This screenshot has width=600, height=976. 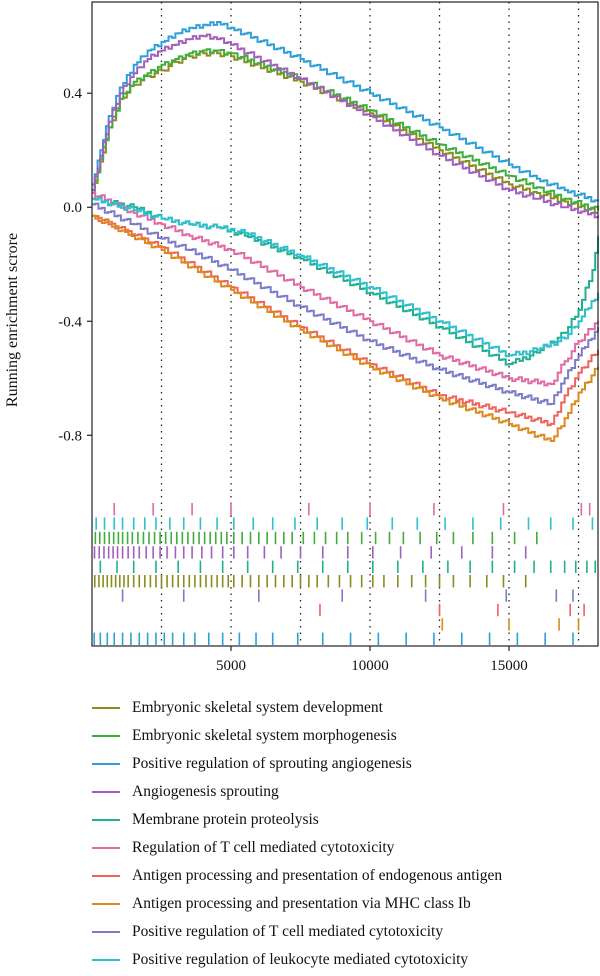 I want to click on legend-item: Embryonic skeletal system development, so click(x=344, y=708).